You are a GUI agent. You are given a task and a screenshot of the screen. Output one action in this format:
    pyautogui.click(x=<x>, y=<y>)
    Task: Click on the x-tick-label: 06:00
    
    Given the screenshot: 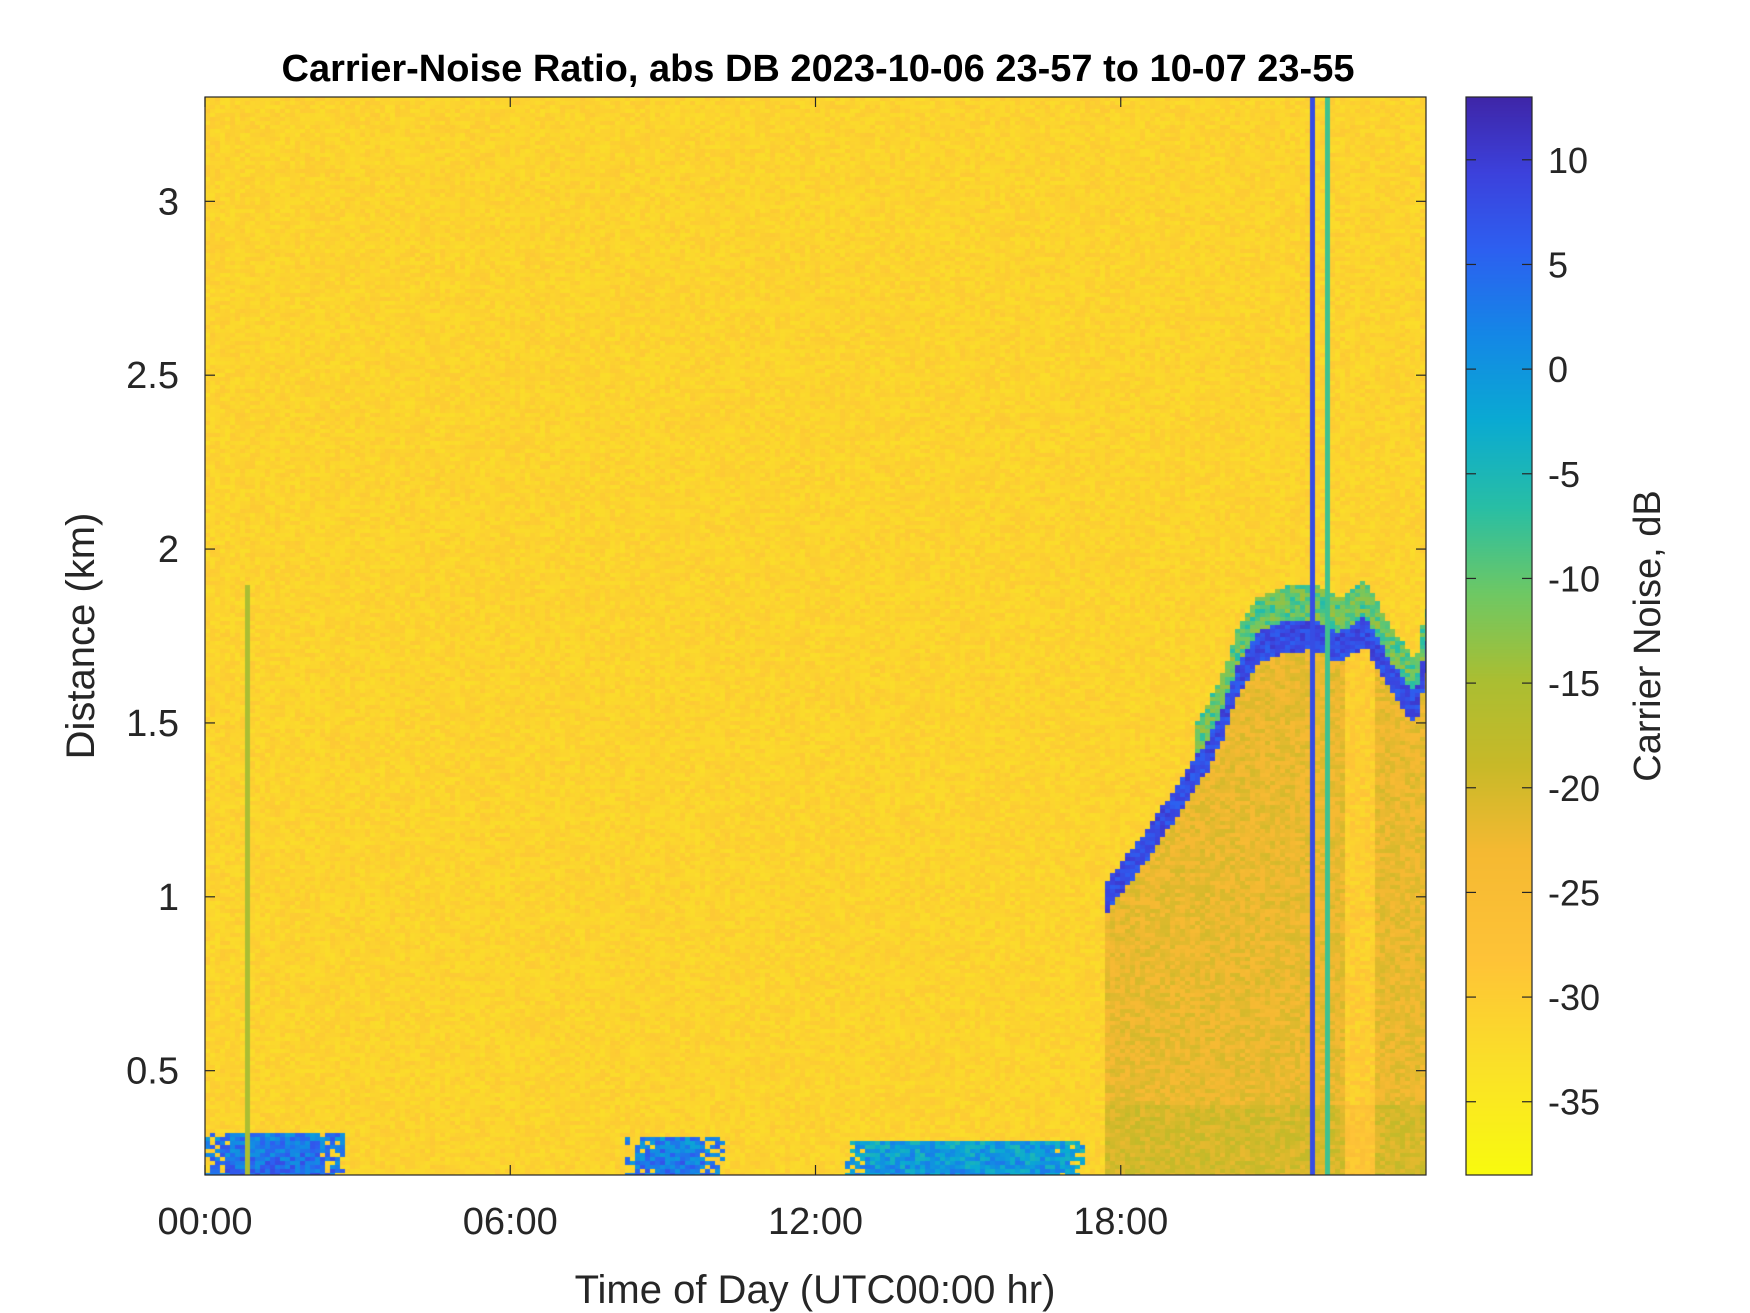 What is the action you would take?
    pyautogui.click(x=510, y=1222)
    